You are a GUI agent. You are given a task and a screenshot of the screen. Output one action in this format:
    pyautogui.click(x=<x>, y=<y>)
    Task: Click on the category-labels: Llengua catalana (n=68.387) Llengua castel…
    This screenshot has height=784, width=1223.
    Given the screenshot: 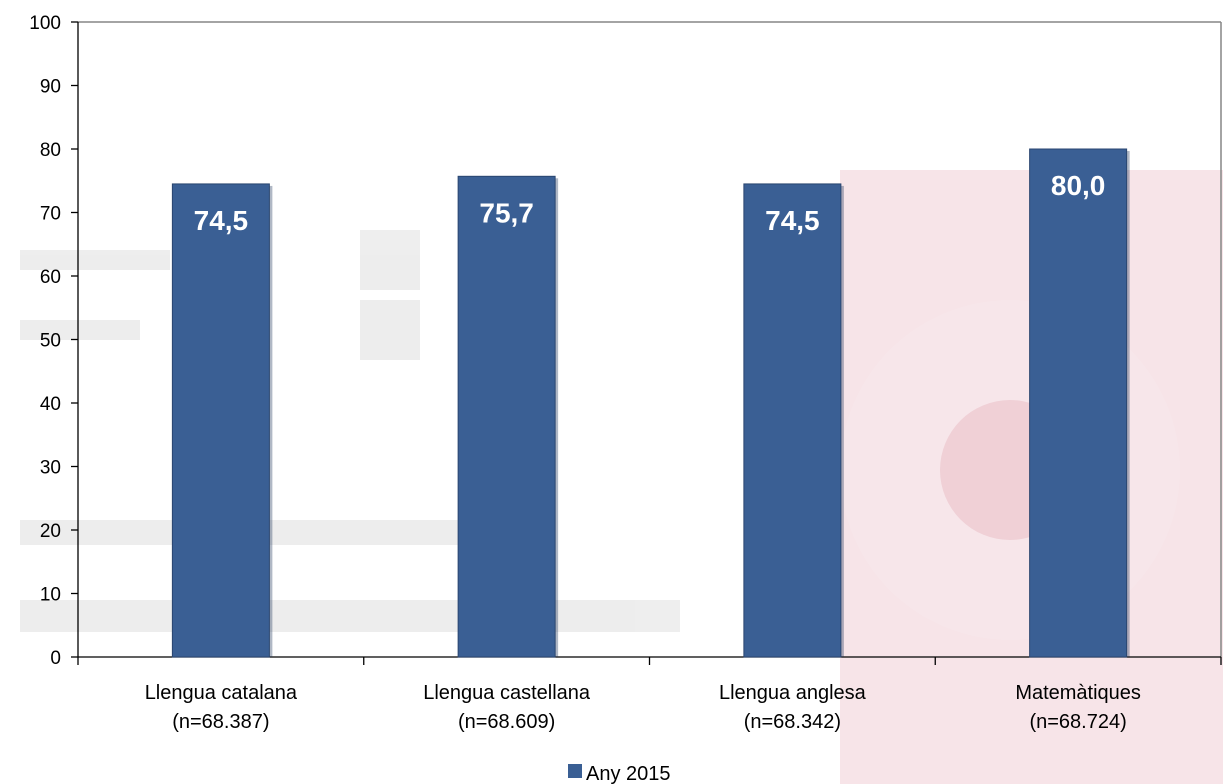 What is the action you would take?
    pyautogui.click(x=643, y=707)
    